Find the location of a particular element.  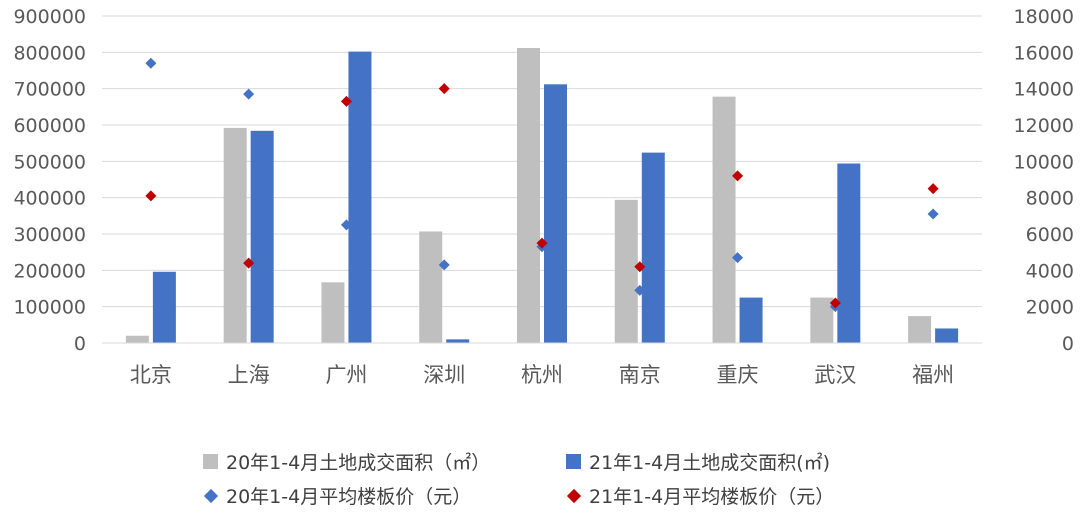

legend-label-21-price: 21年1-4月平均楼板价（元） is located at coordinates (712, 497).